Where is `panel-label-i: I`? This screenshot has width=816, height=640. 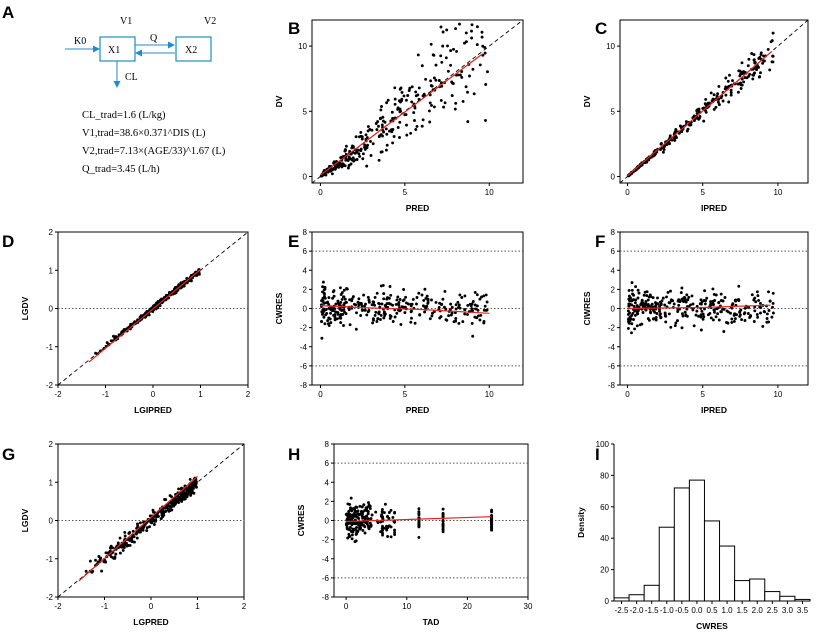
panel-label-i: I is located at coordinates (597, 454).